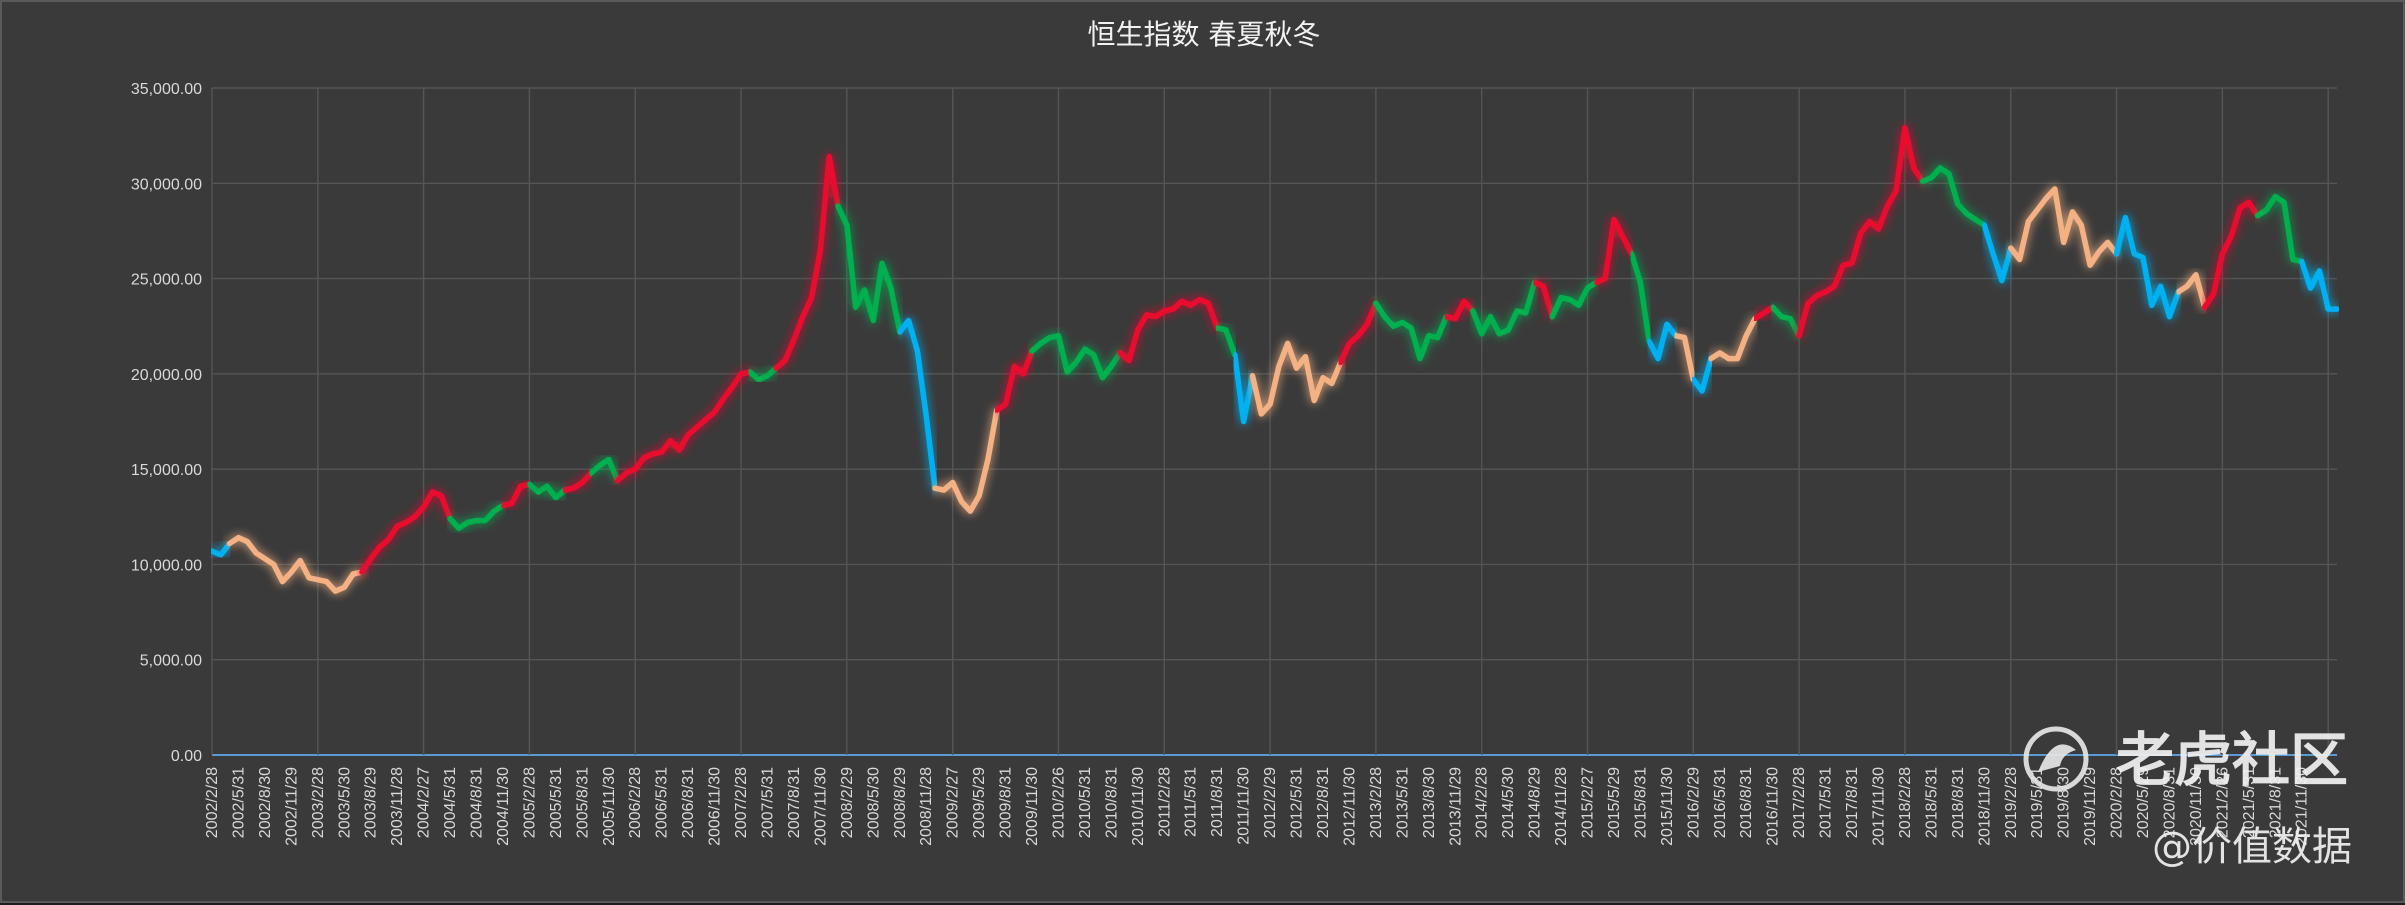  What do you see at coordinates (1323, 802) in the screenshot?
I see `x-tick-label: 2012/8/31` at bounding box center [1323, 802].